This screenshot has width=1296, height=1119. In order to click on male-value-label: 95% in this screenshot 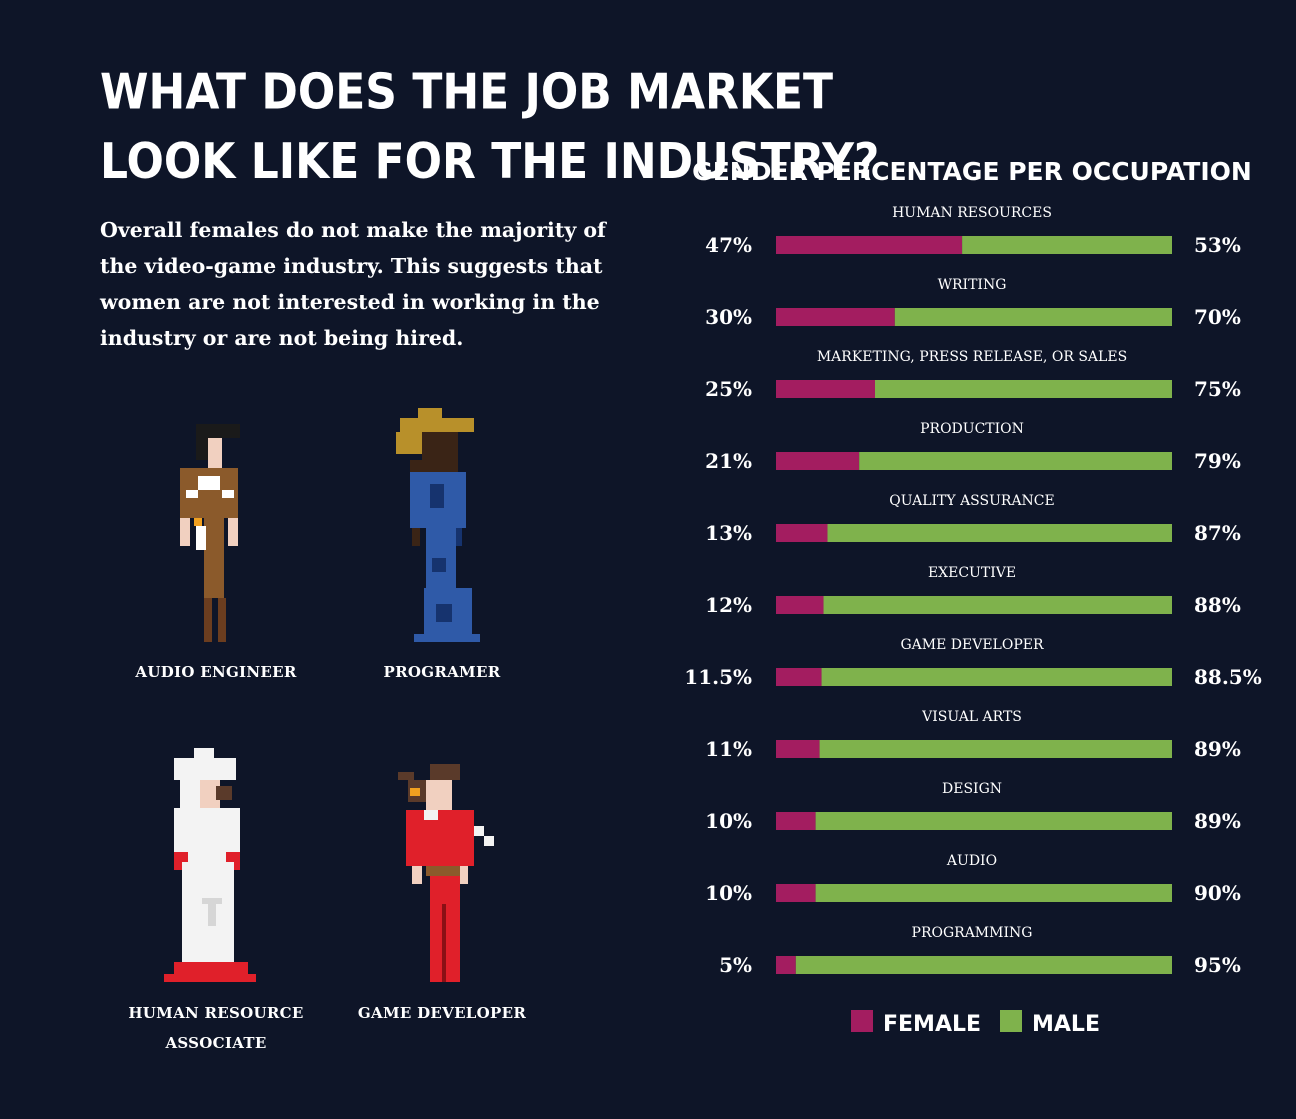, I will do `click(1217, 965)`.